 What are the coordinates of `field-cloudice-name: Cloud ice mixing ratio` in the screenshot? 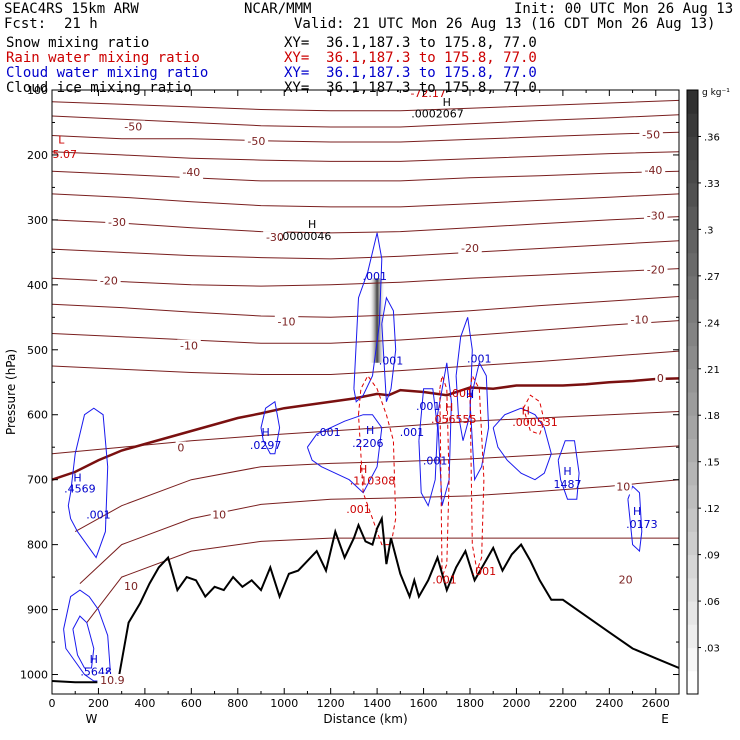 It's located at (99, 88).